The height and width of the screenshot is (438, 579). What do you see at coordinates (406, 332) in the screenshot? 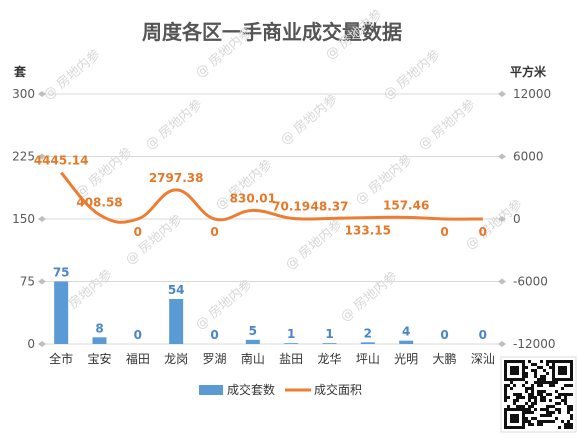
I see `bar-value-label: 4` at bounding box center [406, 332].